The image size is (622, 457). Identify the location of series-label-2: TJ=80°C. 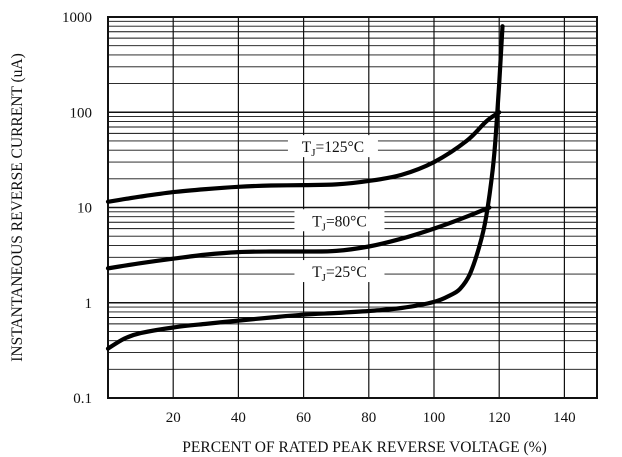
(339, 221).